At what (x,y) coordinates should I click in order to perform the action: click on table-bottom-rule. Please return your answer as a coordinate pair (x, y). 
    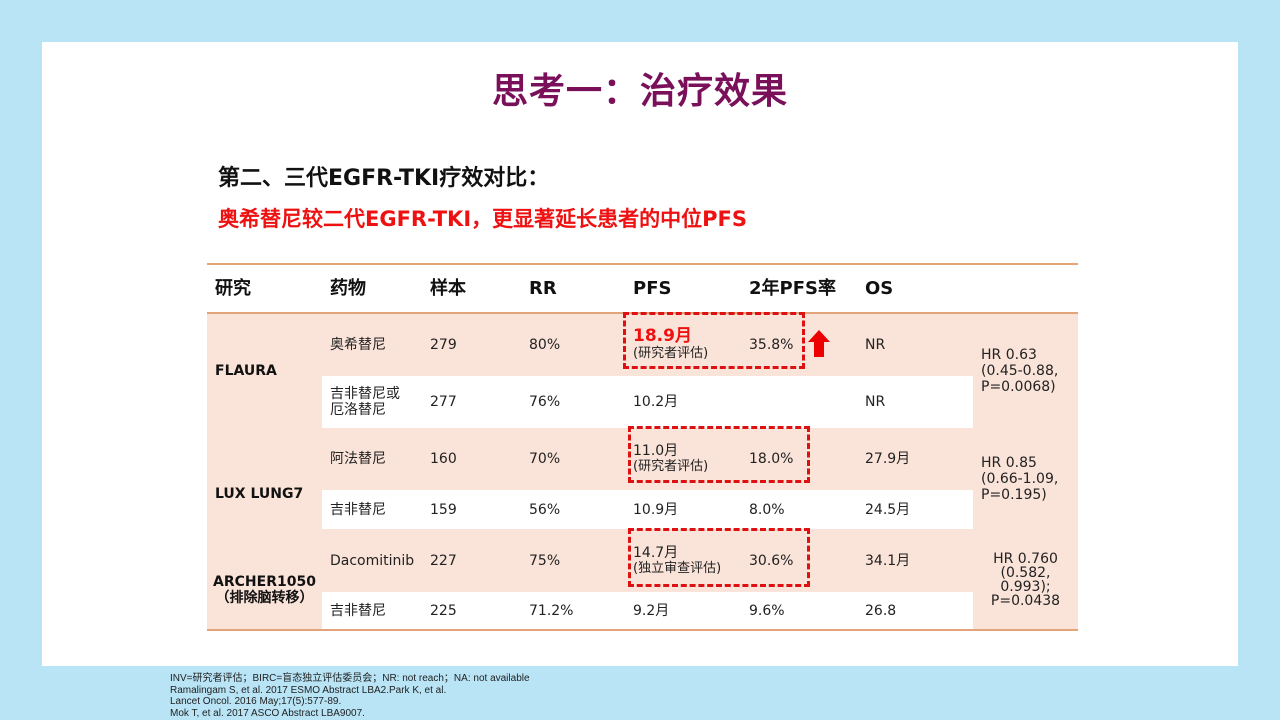
    Looking at the image, I should click on (642, 630).